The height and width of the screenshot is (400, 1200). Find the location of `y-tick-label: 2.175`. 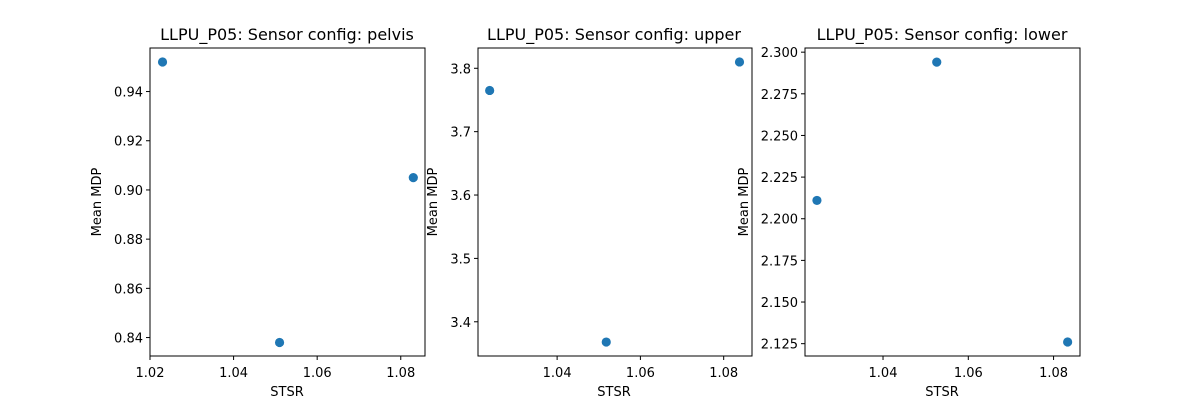

y-tick-label: 2.175 is located at coordinates (779, 261).